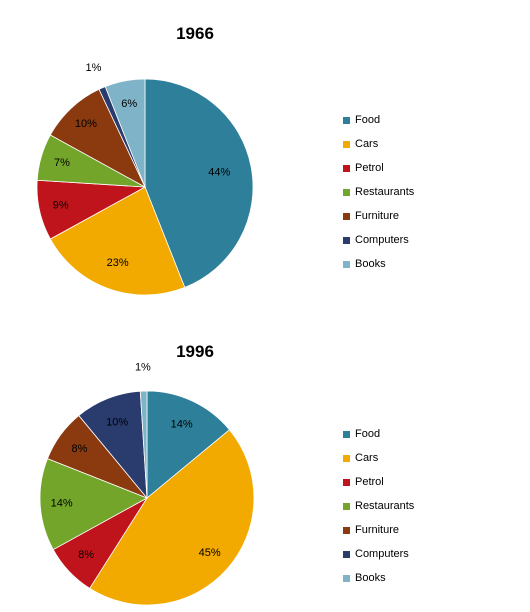  I want to click on pie-slice-restaurants, so click(93, 504).